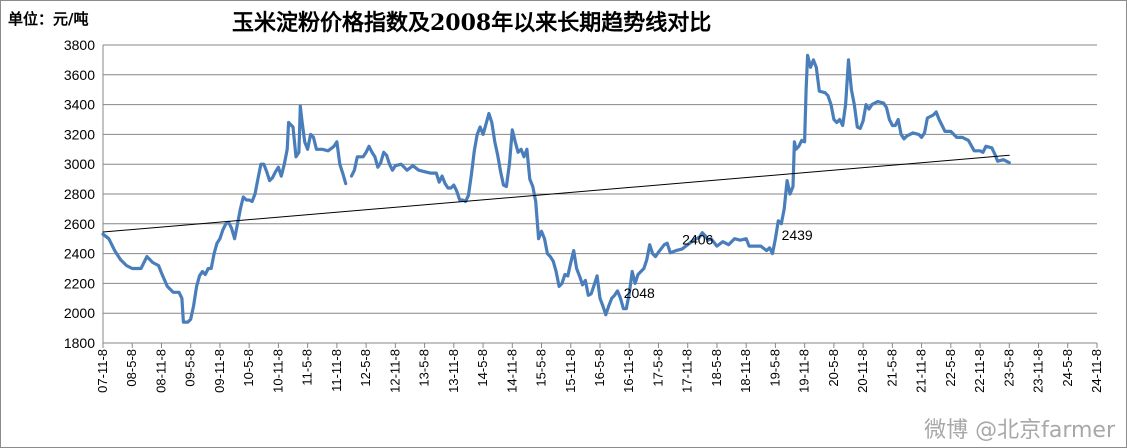 This screenshot has width=1127, height=448. I want to click on y-tick-label: 2000, so click(79, 313).